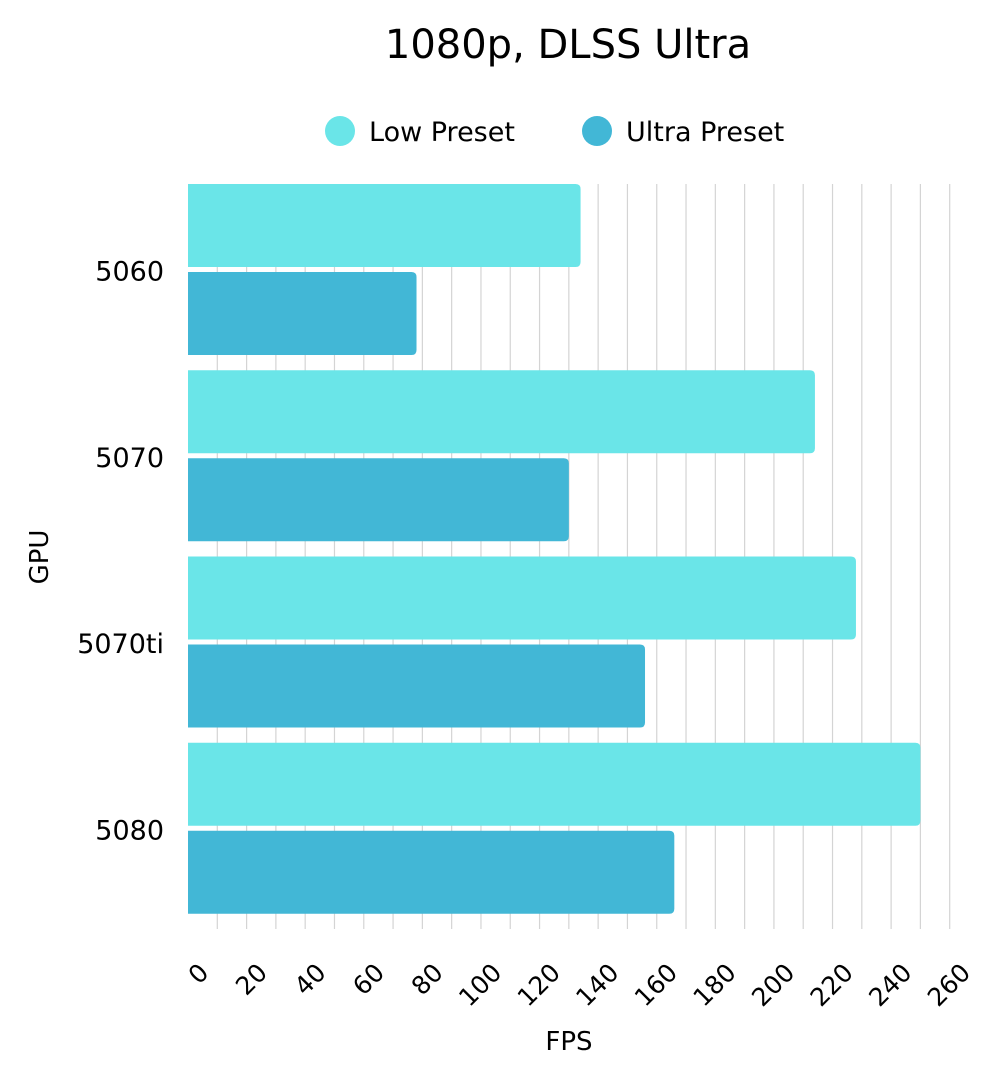 The height and width of the screenshot is (1080, 995). Describe the element at coordinates (714, 985) in the screenshot. I see `x-tick-label: 180` at that location.